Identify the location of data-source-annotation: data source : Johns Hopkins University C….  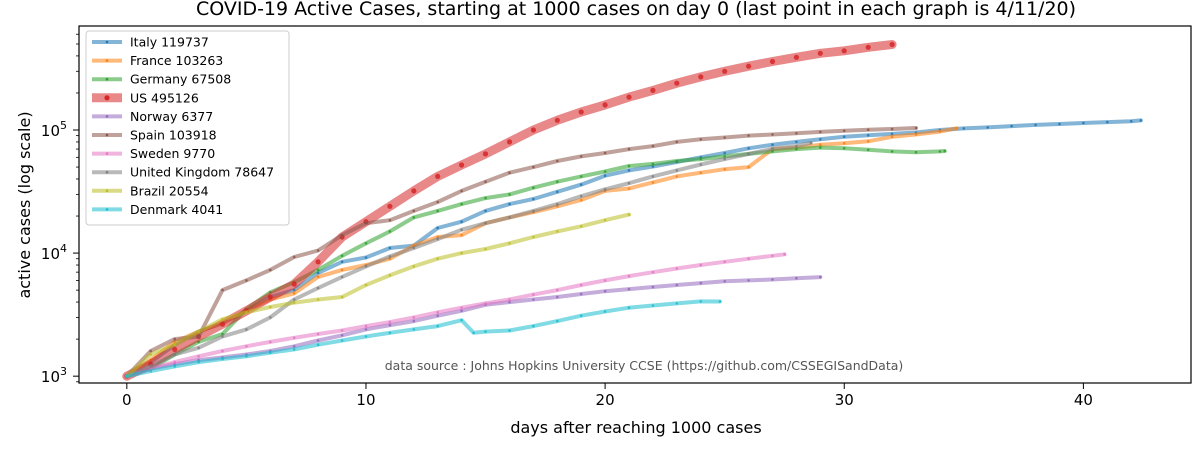
(644, 365).